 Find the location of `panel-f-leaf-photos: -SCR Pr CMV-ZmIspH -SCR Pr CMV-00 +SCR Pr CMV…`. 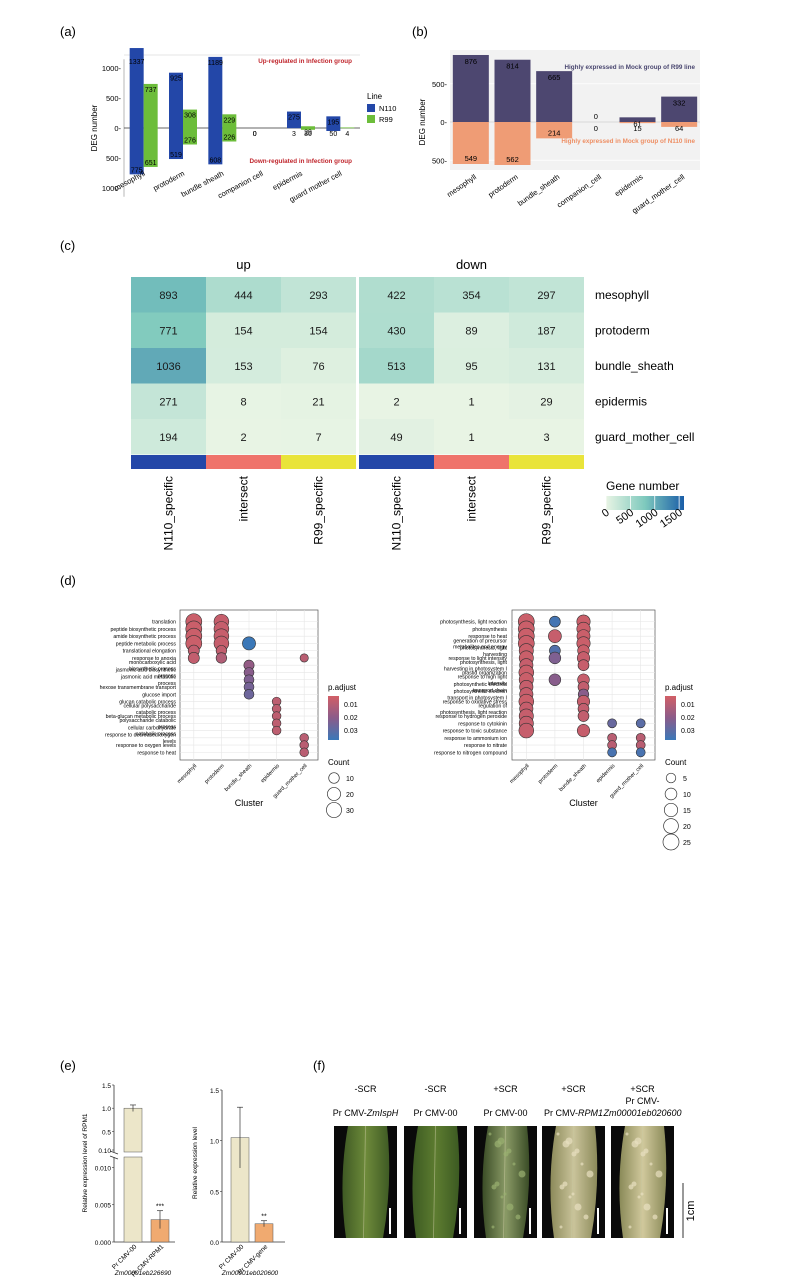

panel-f-leaf-photos: -SCR Pr CMV-ZmIspH -SCR Pr CMV-00 +SCR Pr CMV… is located at coordinates (515, 1161).